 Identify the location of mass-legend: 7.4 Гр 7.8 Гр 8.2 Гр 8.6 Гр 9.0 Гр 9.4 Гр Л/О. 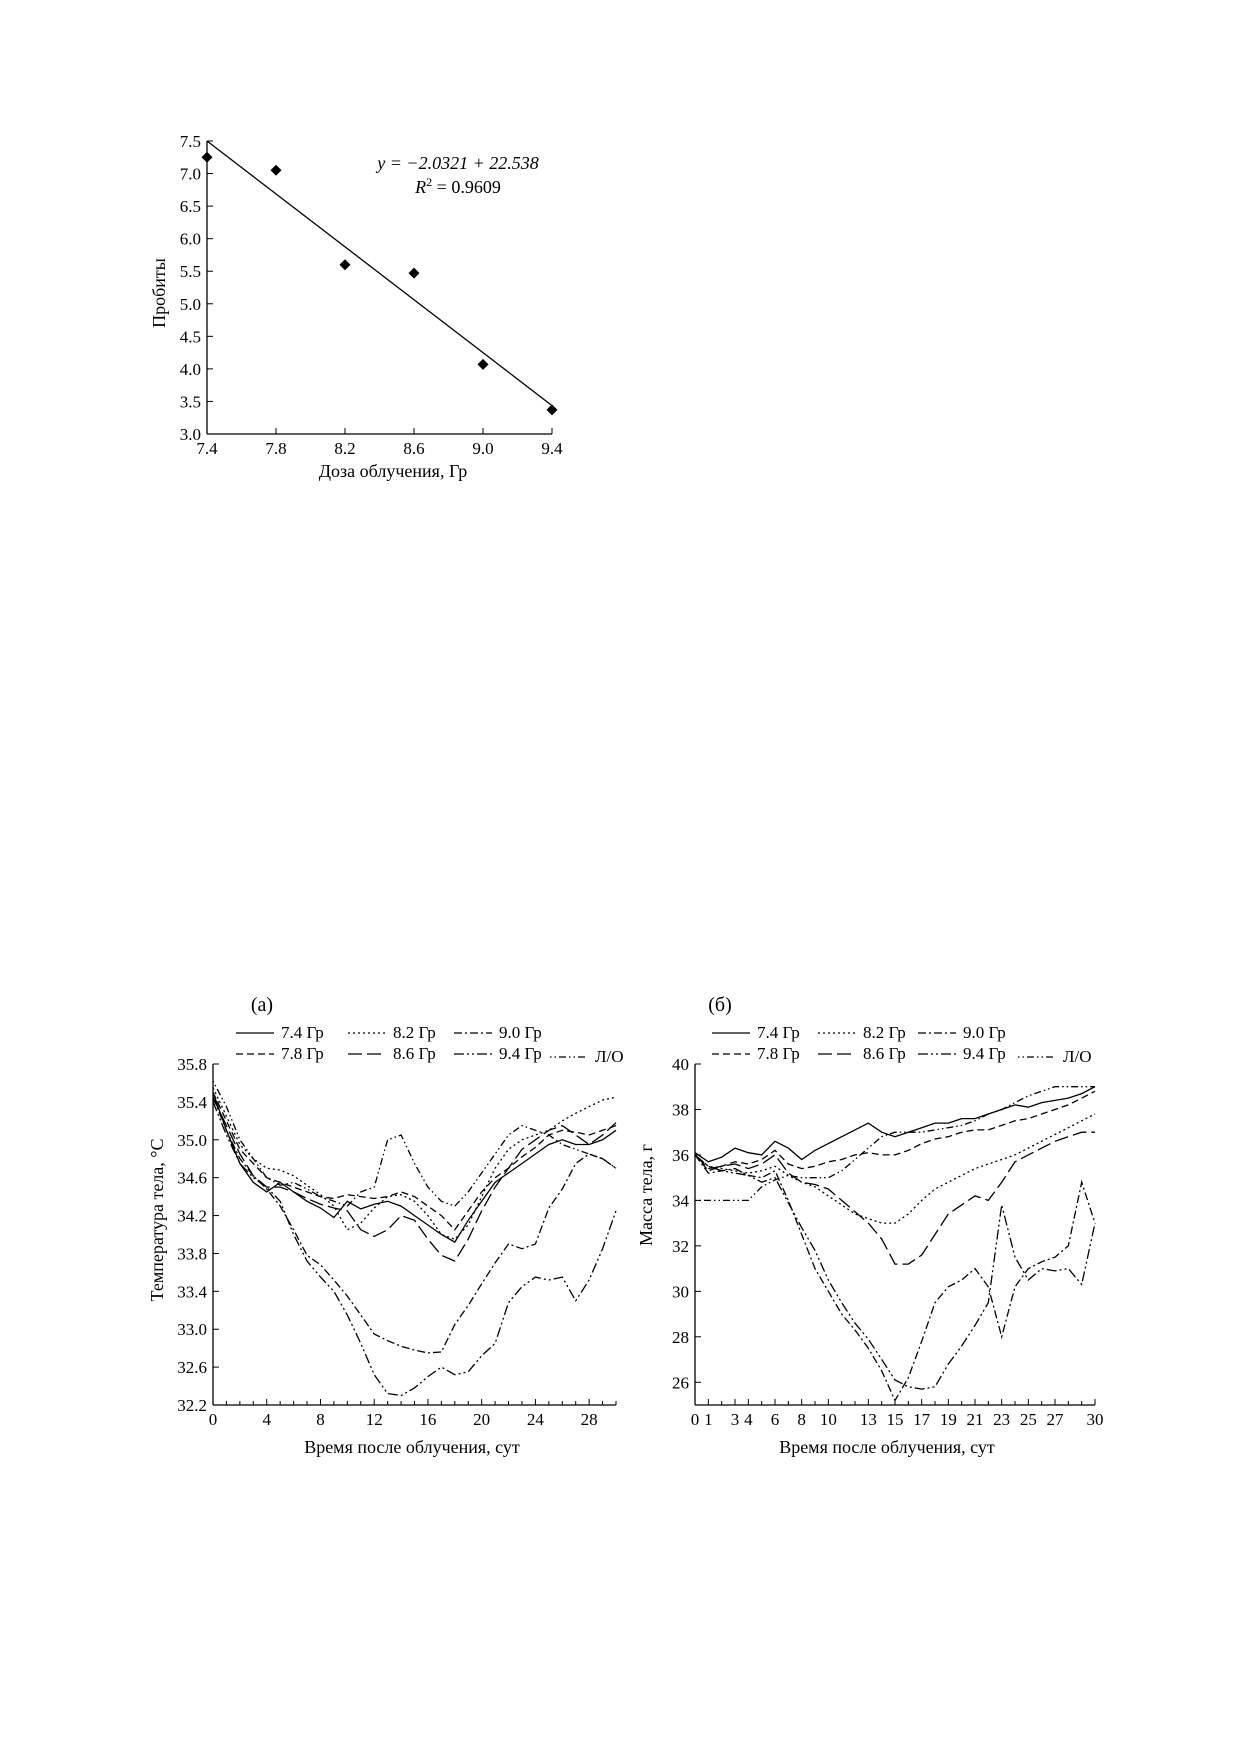
(902, 1044).